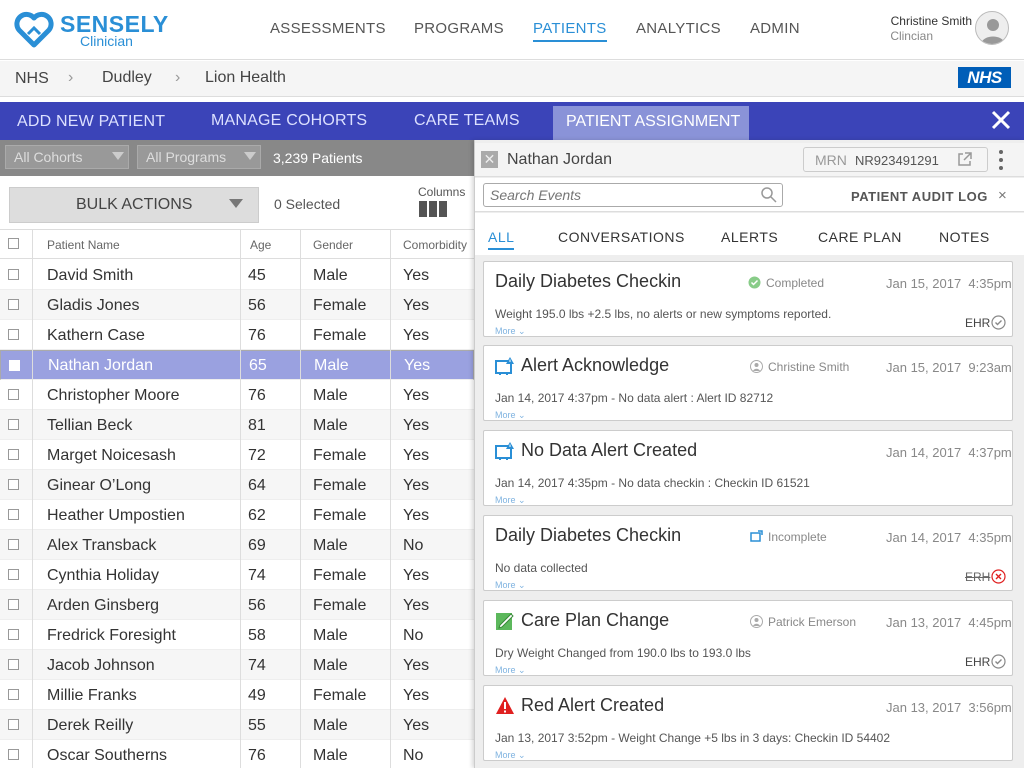 The width and height of the screenshot is (1024, 768). I want to click on avatar, so click(992, 28).